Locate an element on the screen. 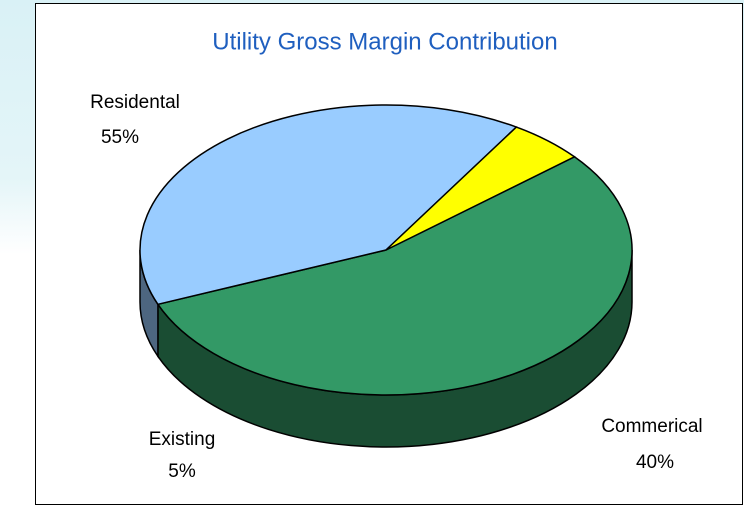 The width and height of the screenshot is (744, 508). slice is located at coordinates (480, 188).